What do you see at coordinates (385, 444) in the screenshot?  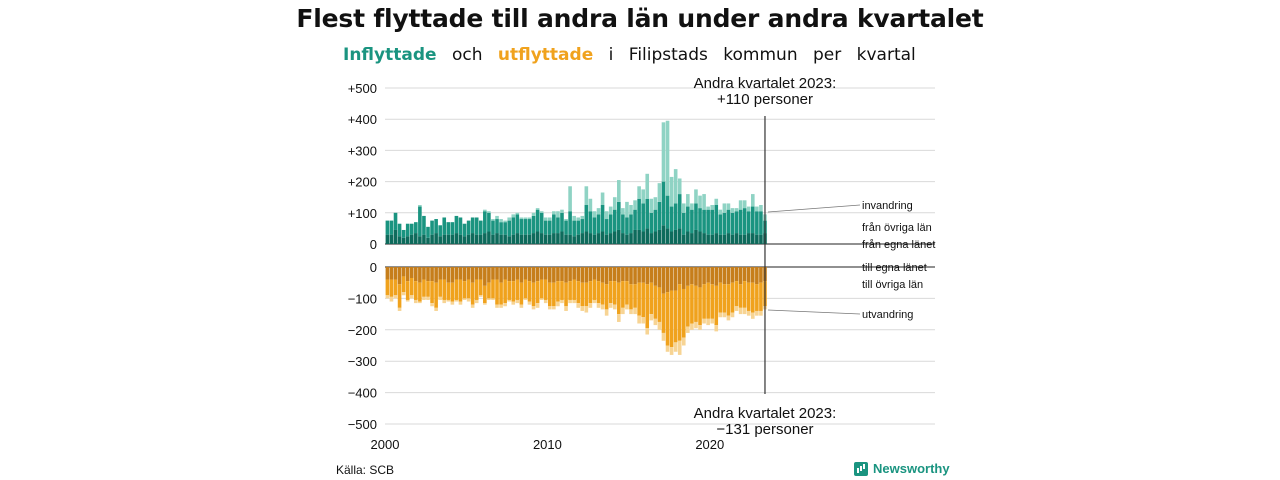 I see `x-tick-label: 2000` at bounding box center [385, 444].